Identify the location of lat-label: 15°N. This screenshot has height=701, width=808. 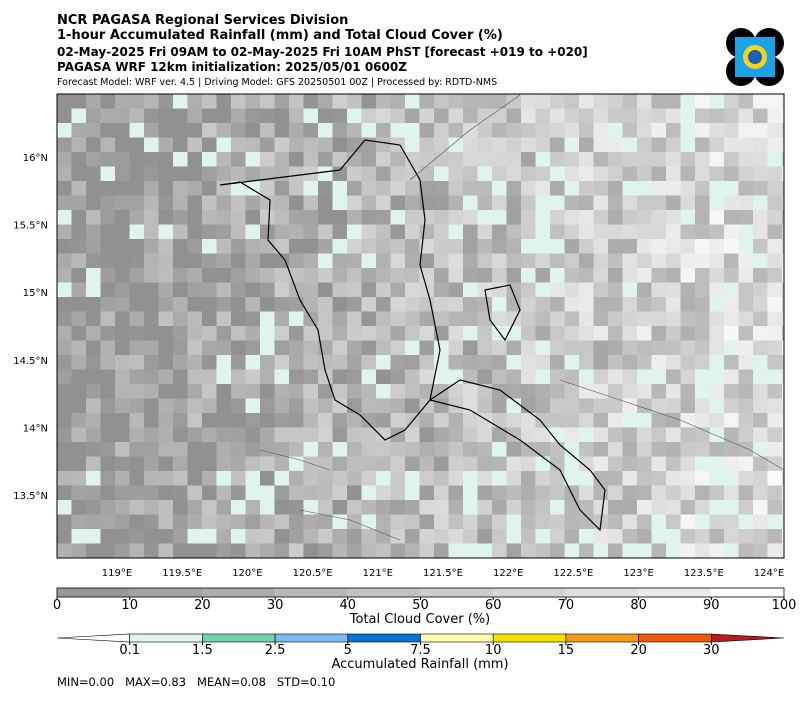
(35, 293).